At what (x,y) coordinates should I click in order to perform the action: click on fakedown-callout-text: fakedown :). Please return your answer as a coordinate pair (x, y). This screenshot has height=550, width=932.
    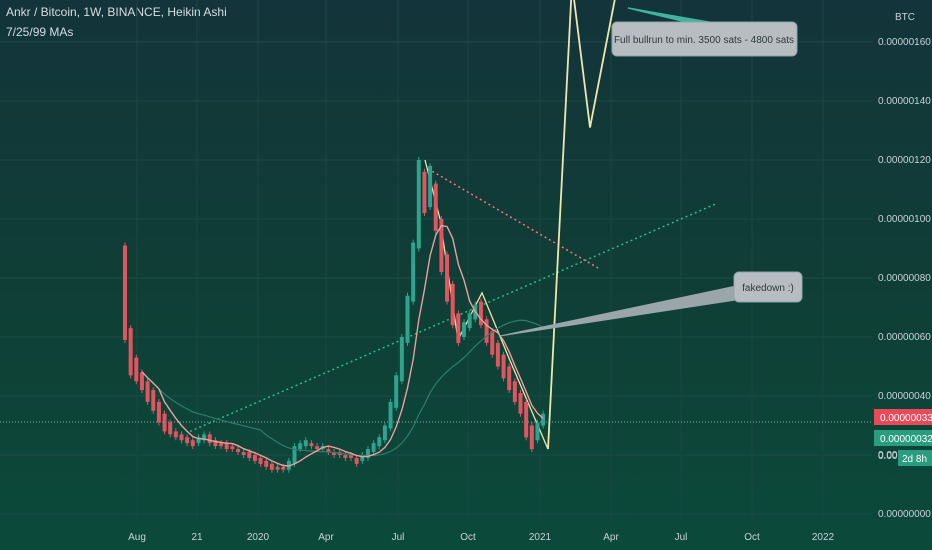
    Looking at the image, I should click on (768, 288).